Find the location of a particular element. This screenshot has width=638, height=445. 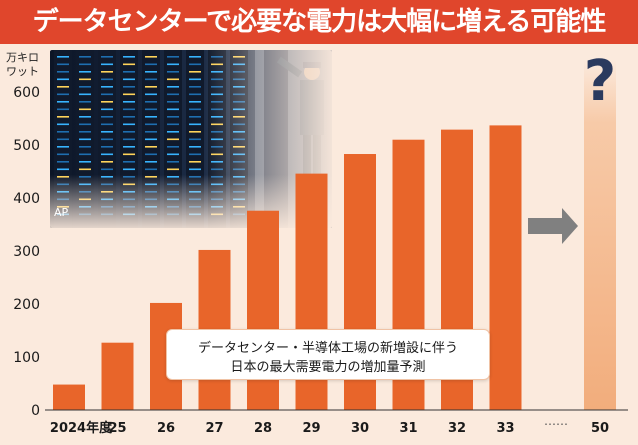

x-tick-label: 32 is located at coordinates (457, 428).